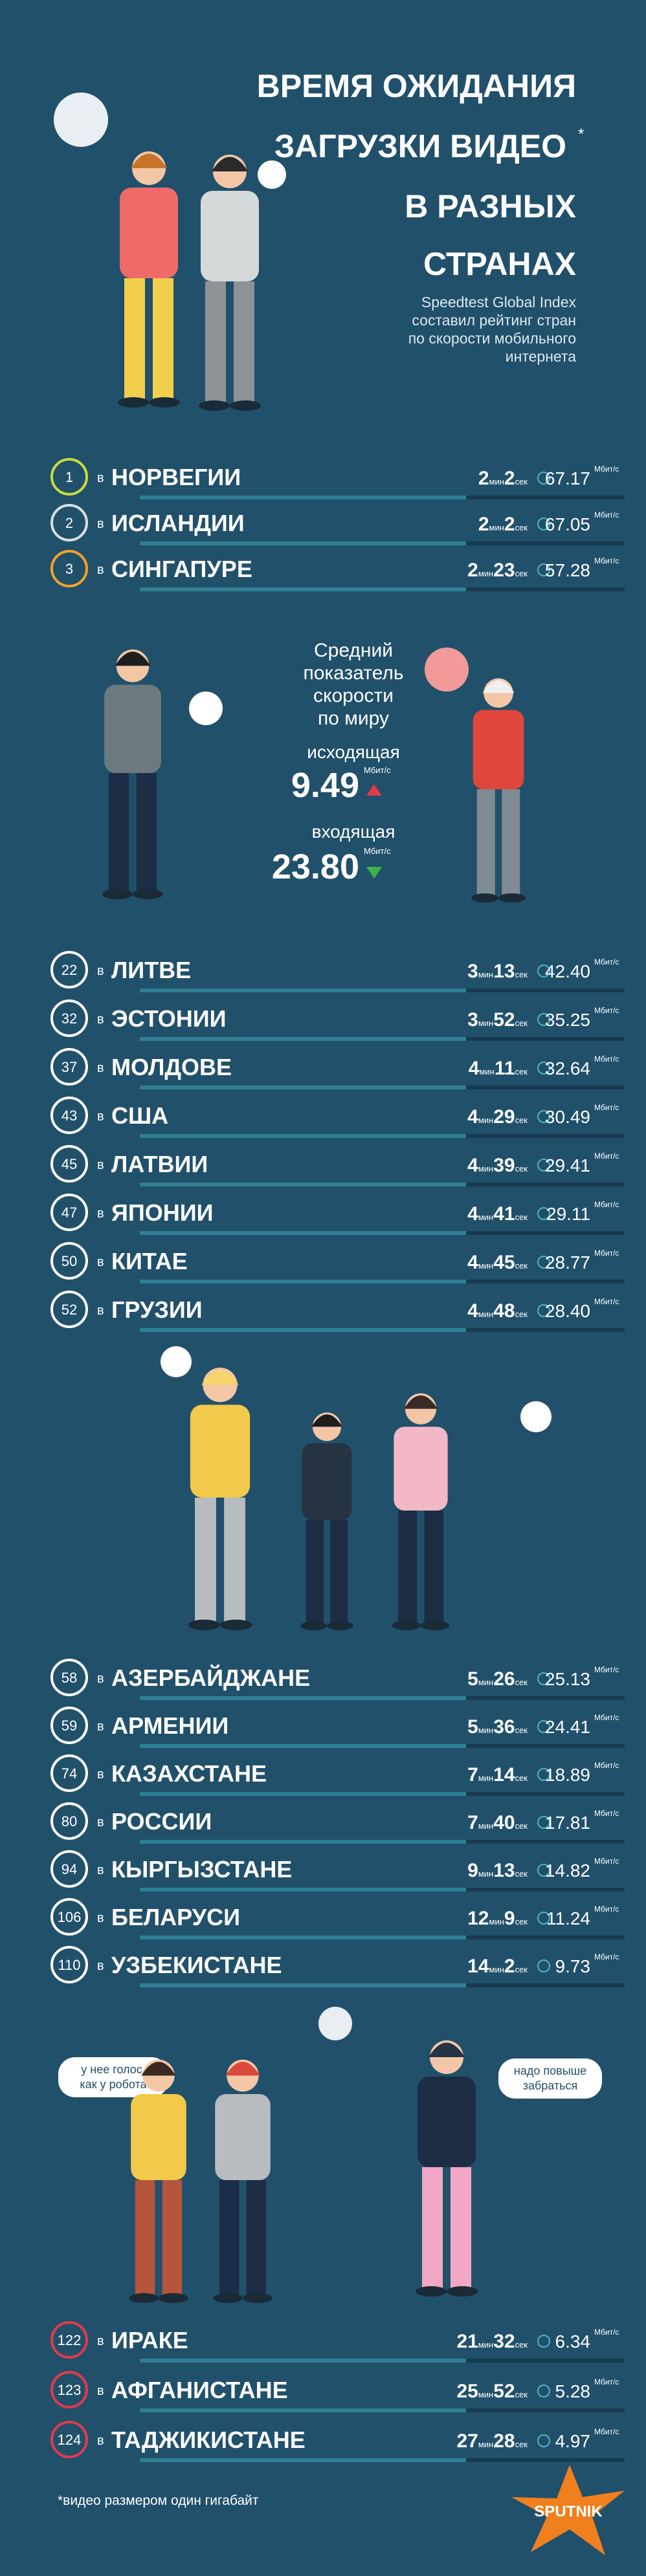 The height and width of the screenshot is (2576, 646). I want to click on title-line: ЗАГРУЗКИ ВИДЕО, so click(420, 146).